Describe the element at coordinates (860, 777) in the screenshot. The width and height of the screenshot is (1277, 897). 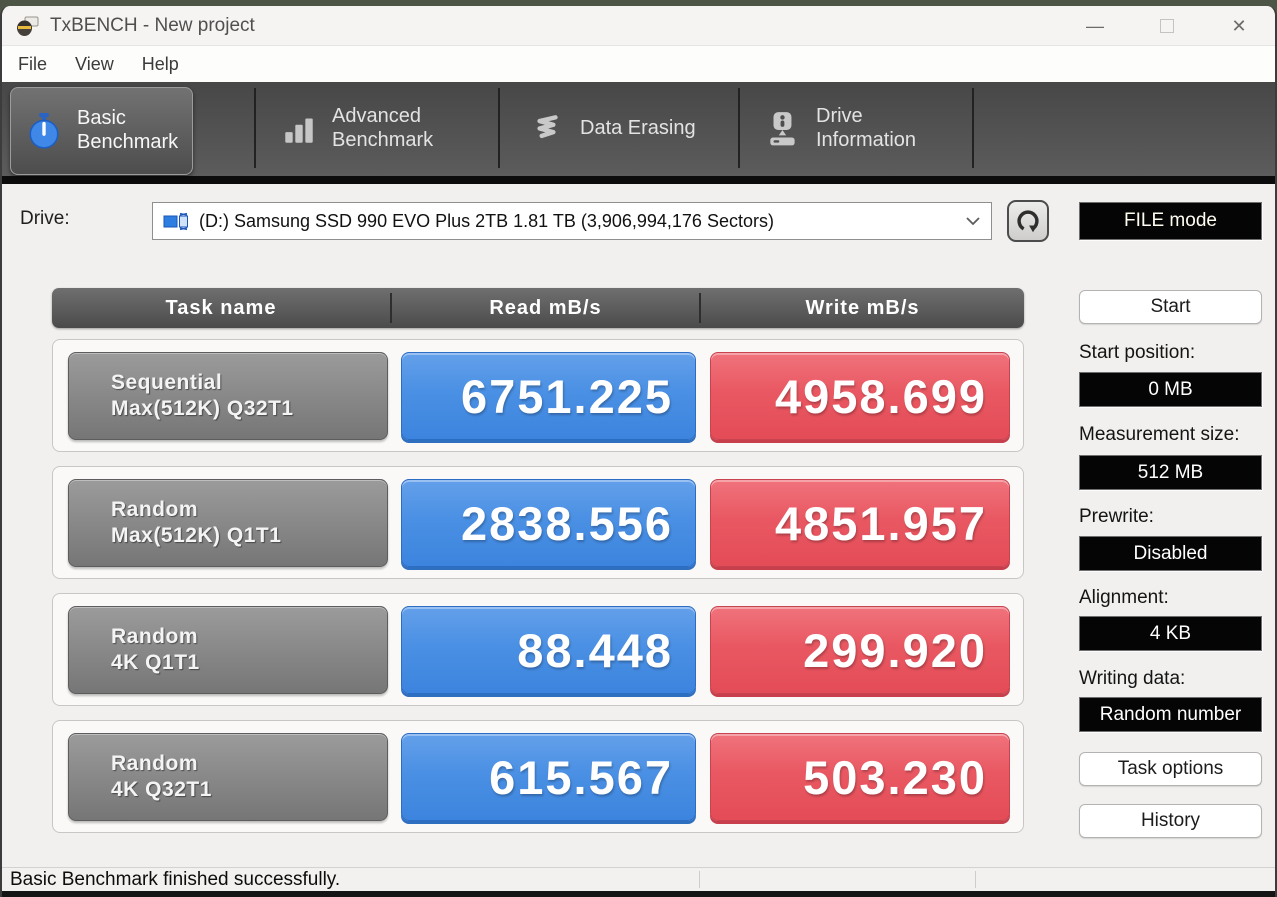
I see `write-result-value: 503.230` at that location.